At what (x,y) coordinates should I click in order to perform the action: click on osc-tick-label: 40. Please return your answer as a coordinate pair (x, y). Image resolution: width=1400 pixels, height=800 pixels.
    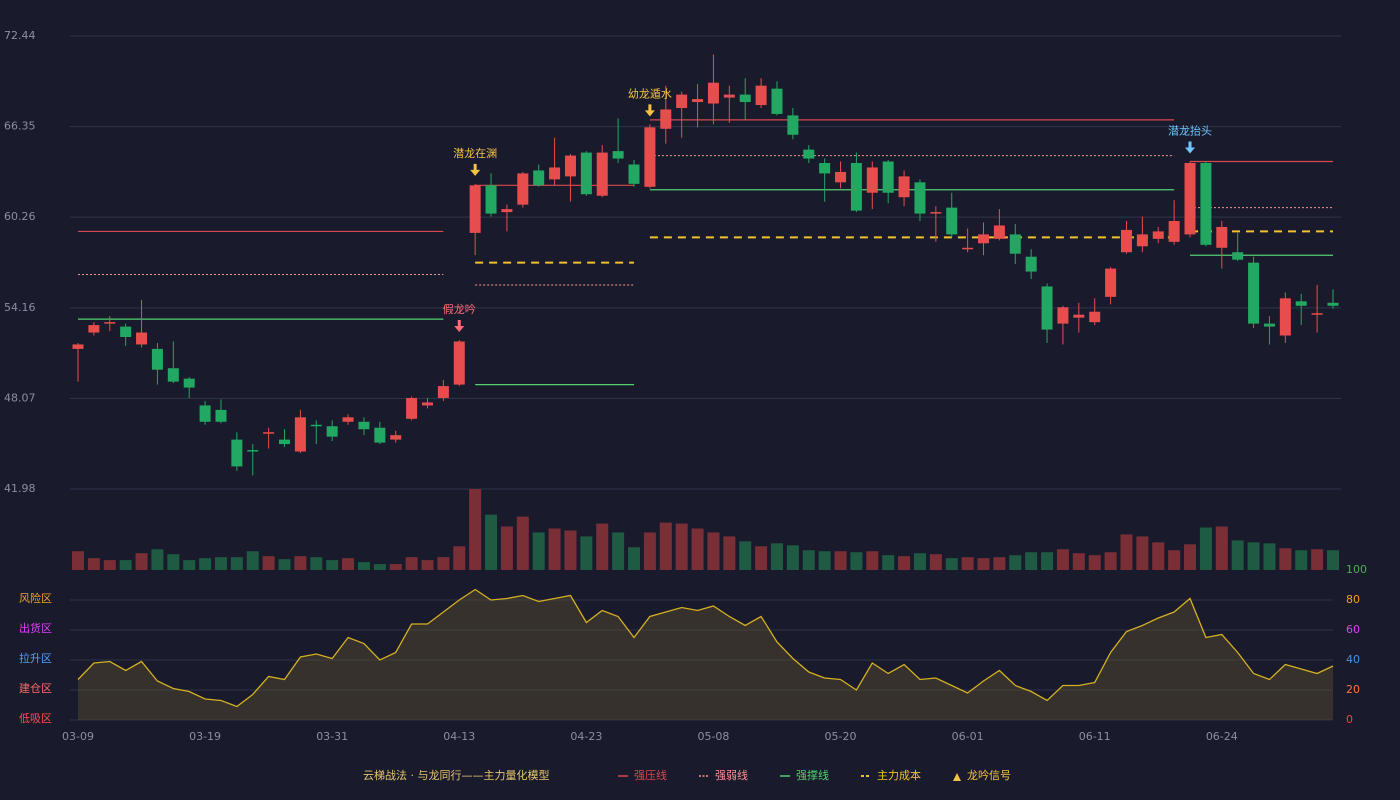
    Looking at the image, I should click on (1353, 659).